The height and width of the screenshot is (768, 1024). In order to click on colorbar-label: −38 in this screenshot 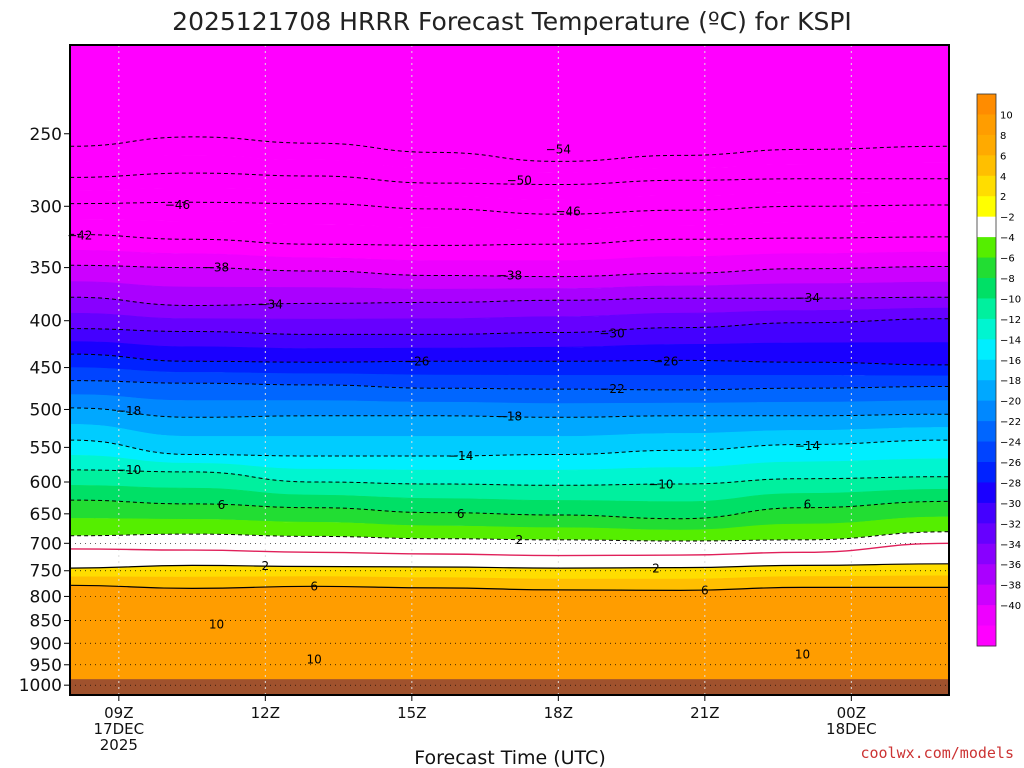, I will do `click(1010, 586)`.